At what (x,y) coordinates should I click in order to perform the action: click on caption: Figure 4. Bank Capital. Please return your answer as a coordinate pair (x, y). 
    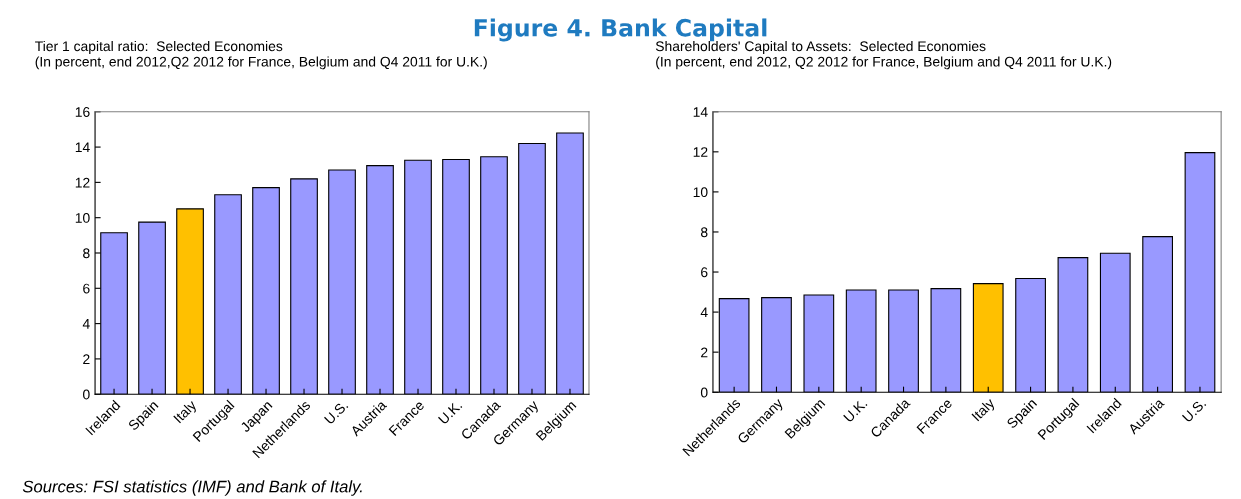
    Looking at the image, I should click on (620, 30).